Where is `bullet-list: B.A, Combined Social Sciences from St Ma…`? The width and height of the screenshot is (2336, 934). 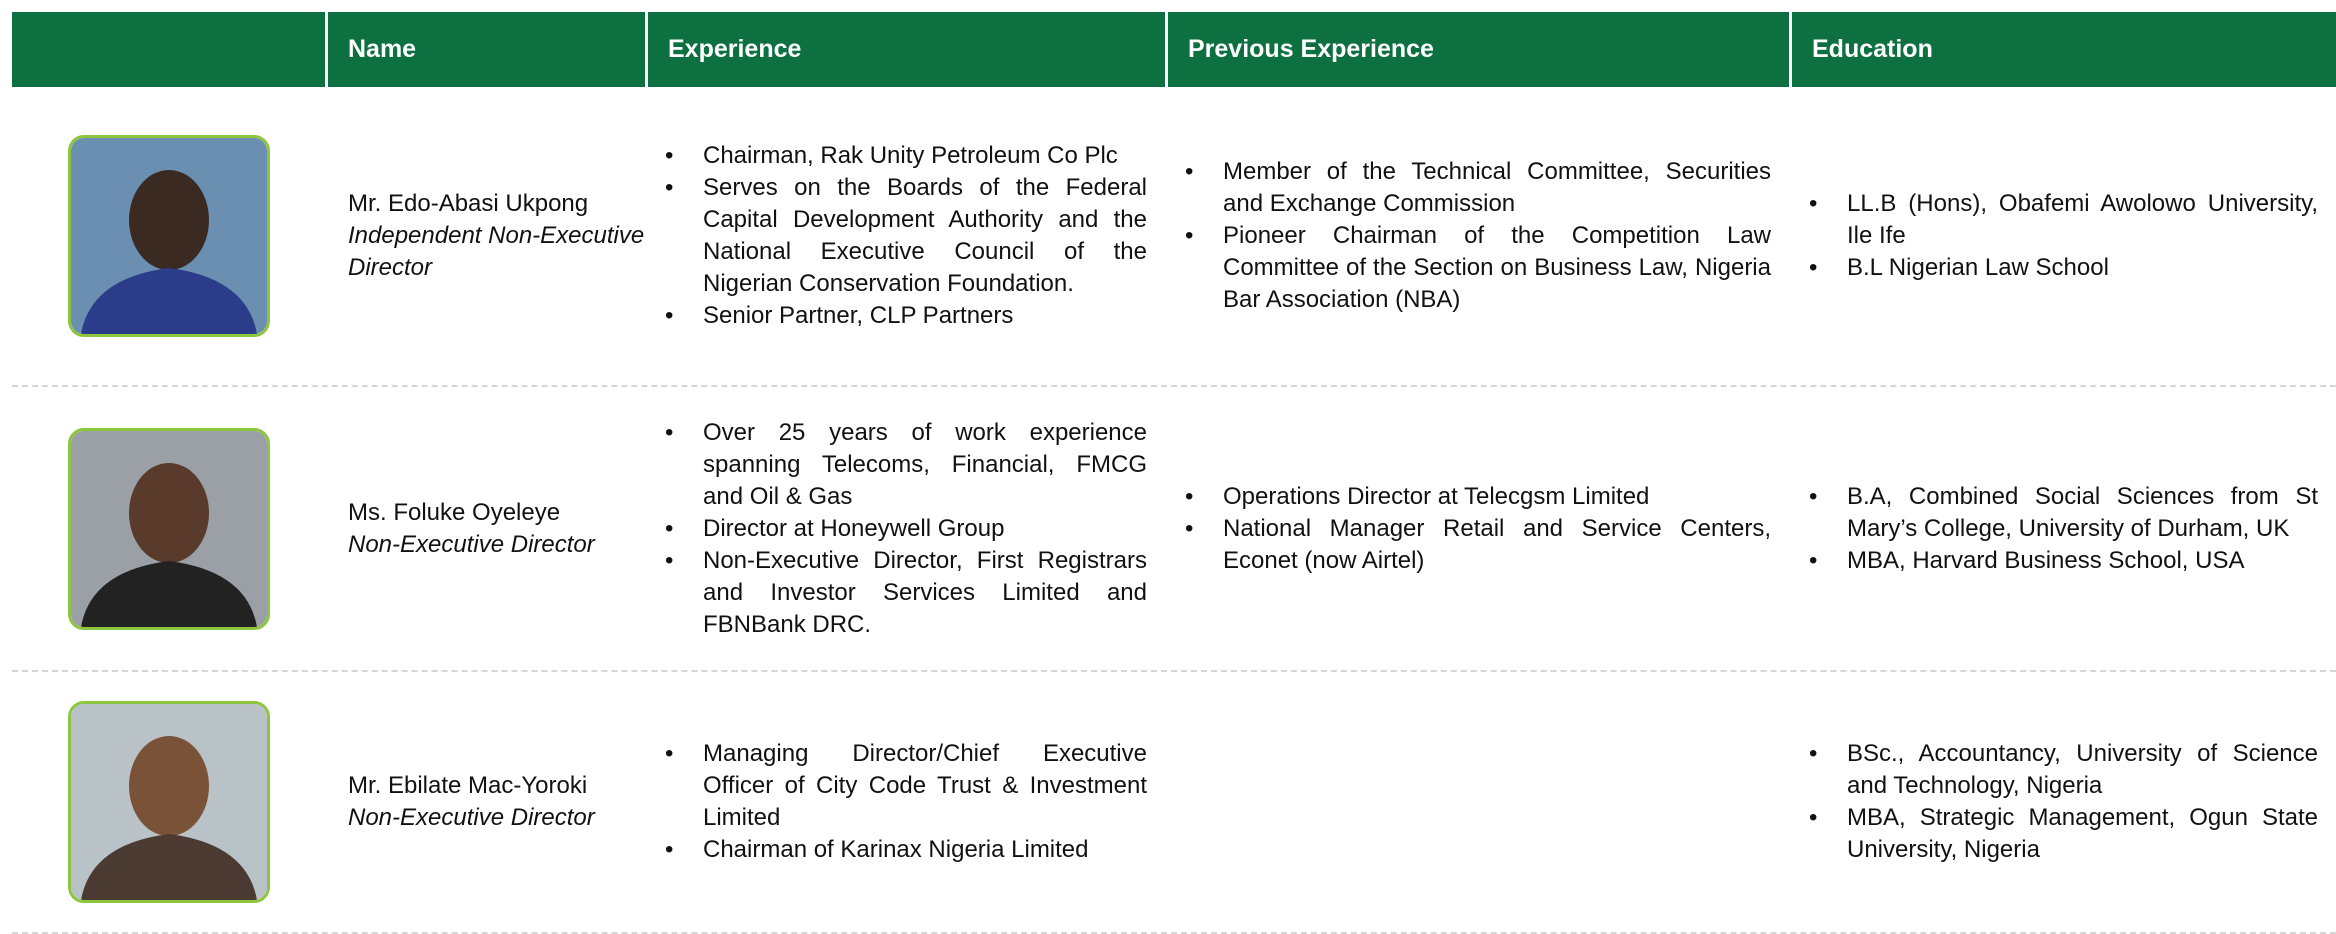 bullet-list: B.A, Combined Social Sciences from St Ma… is located at coordinates (2064, 529).